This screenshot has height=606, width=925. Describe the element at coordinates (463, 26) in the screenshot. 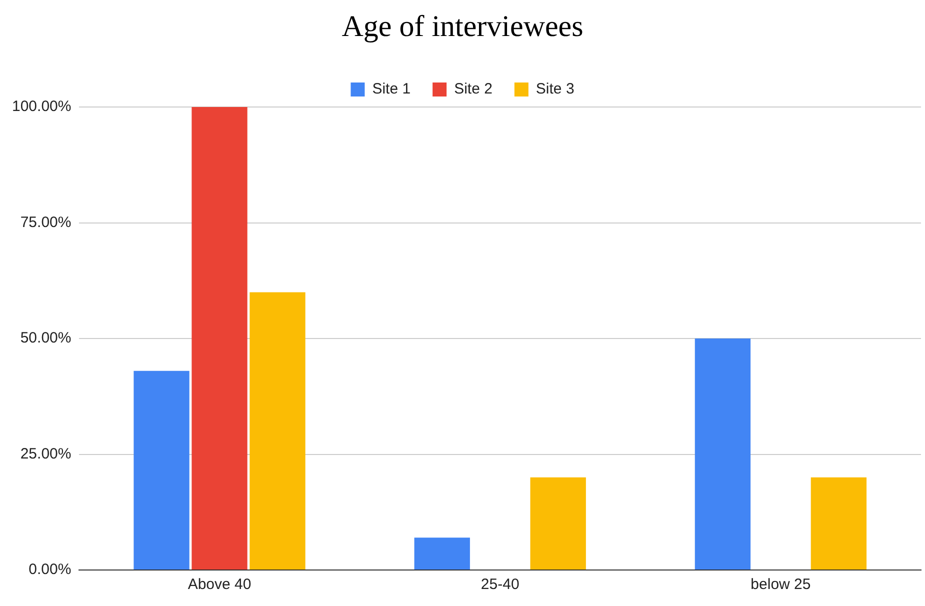

I see `chart-title: Age of interviewees` at that location.